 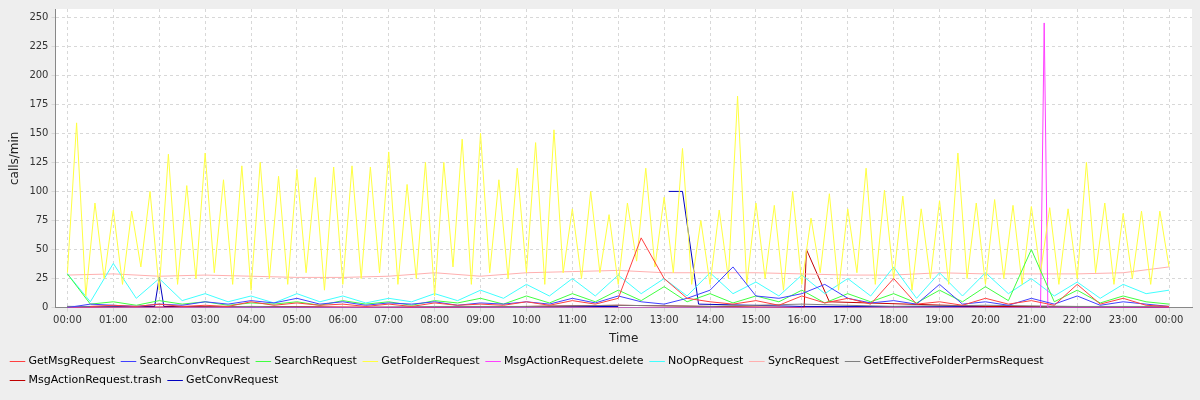 I want to click on x-tick-label: 15:00, so click(x=756, y=320).